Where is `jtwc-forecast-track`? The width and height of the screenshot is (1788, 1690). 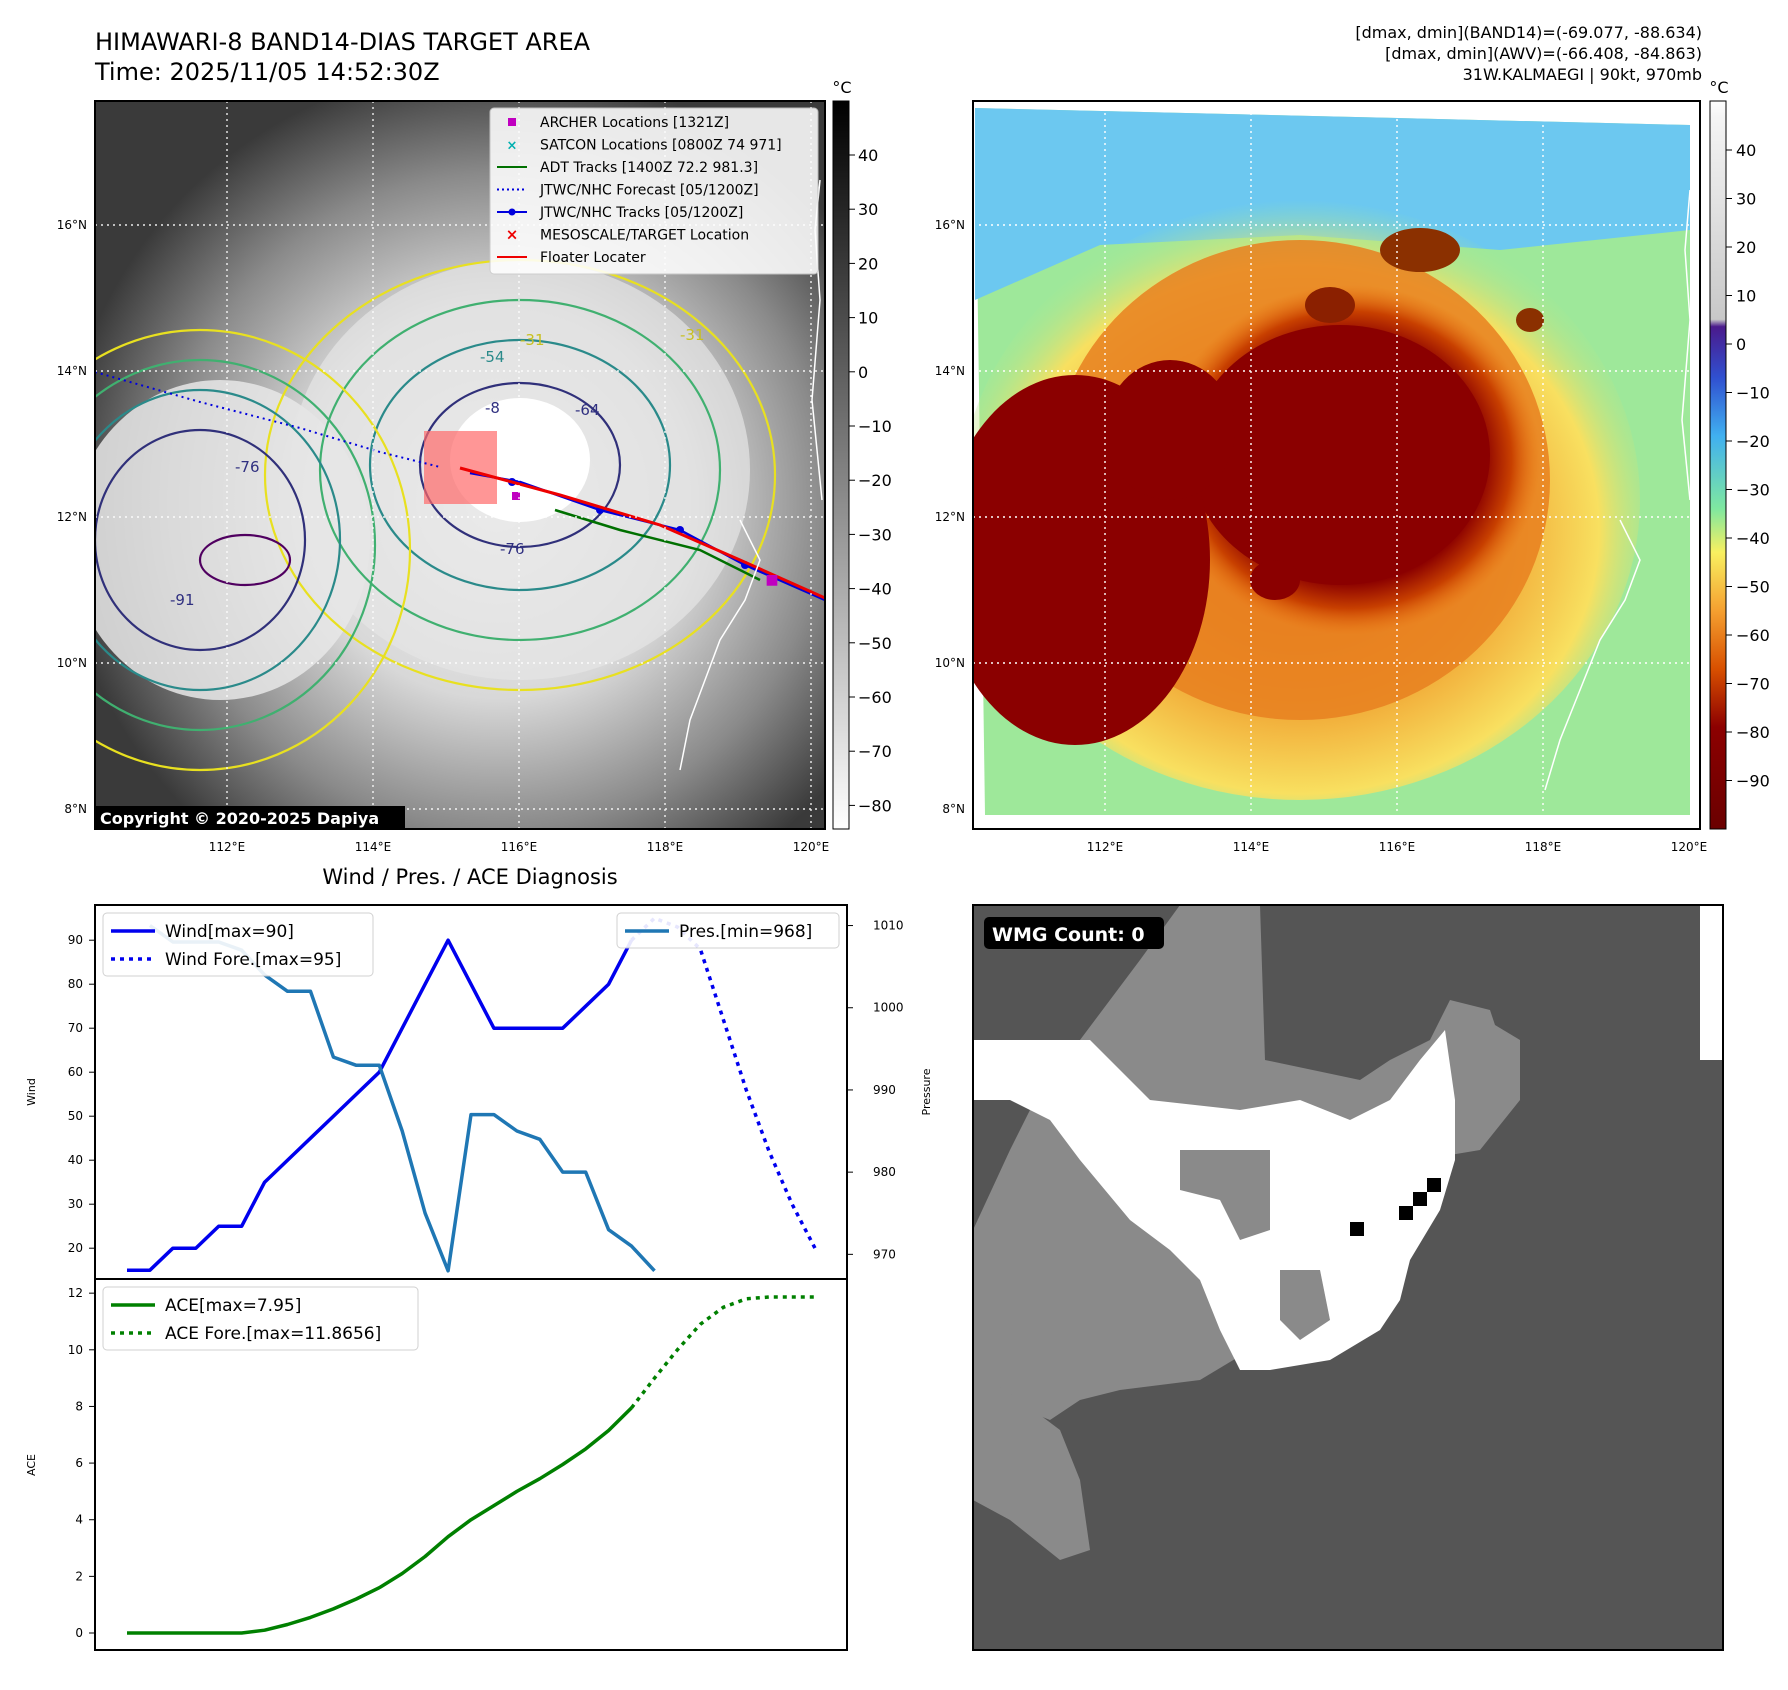 jtwc-forecast-track is located at coordinates (268, 419).